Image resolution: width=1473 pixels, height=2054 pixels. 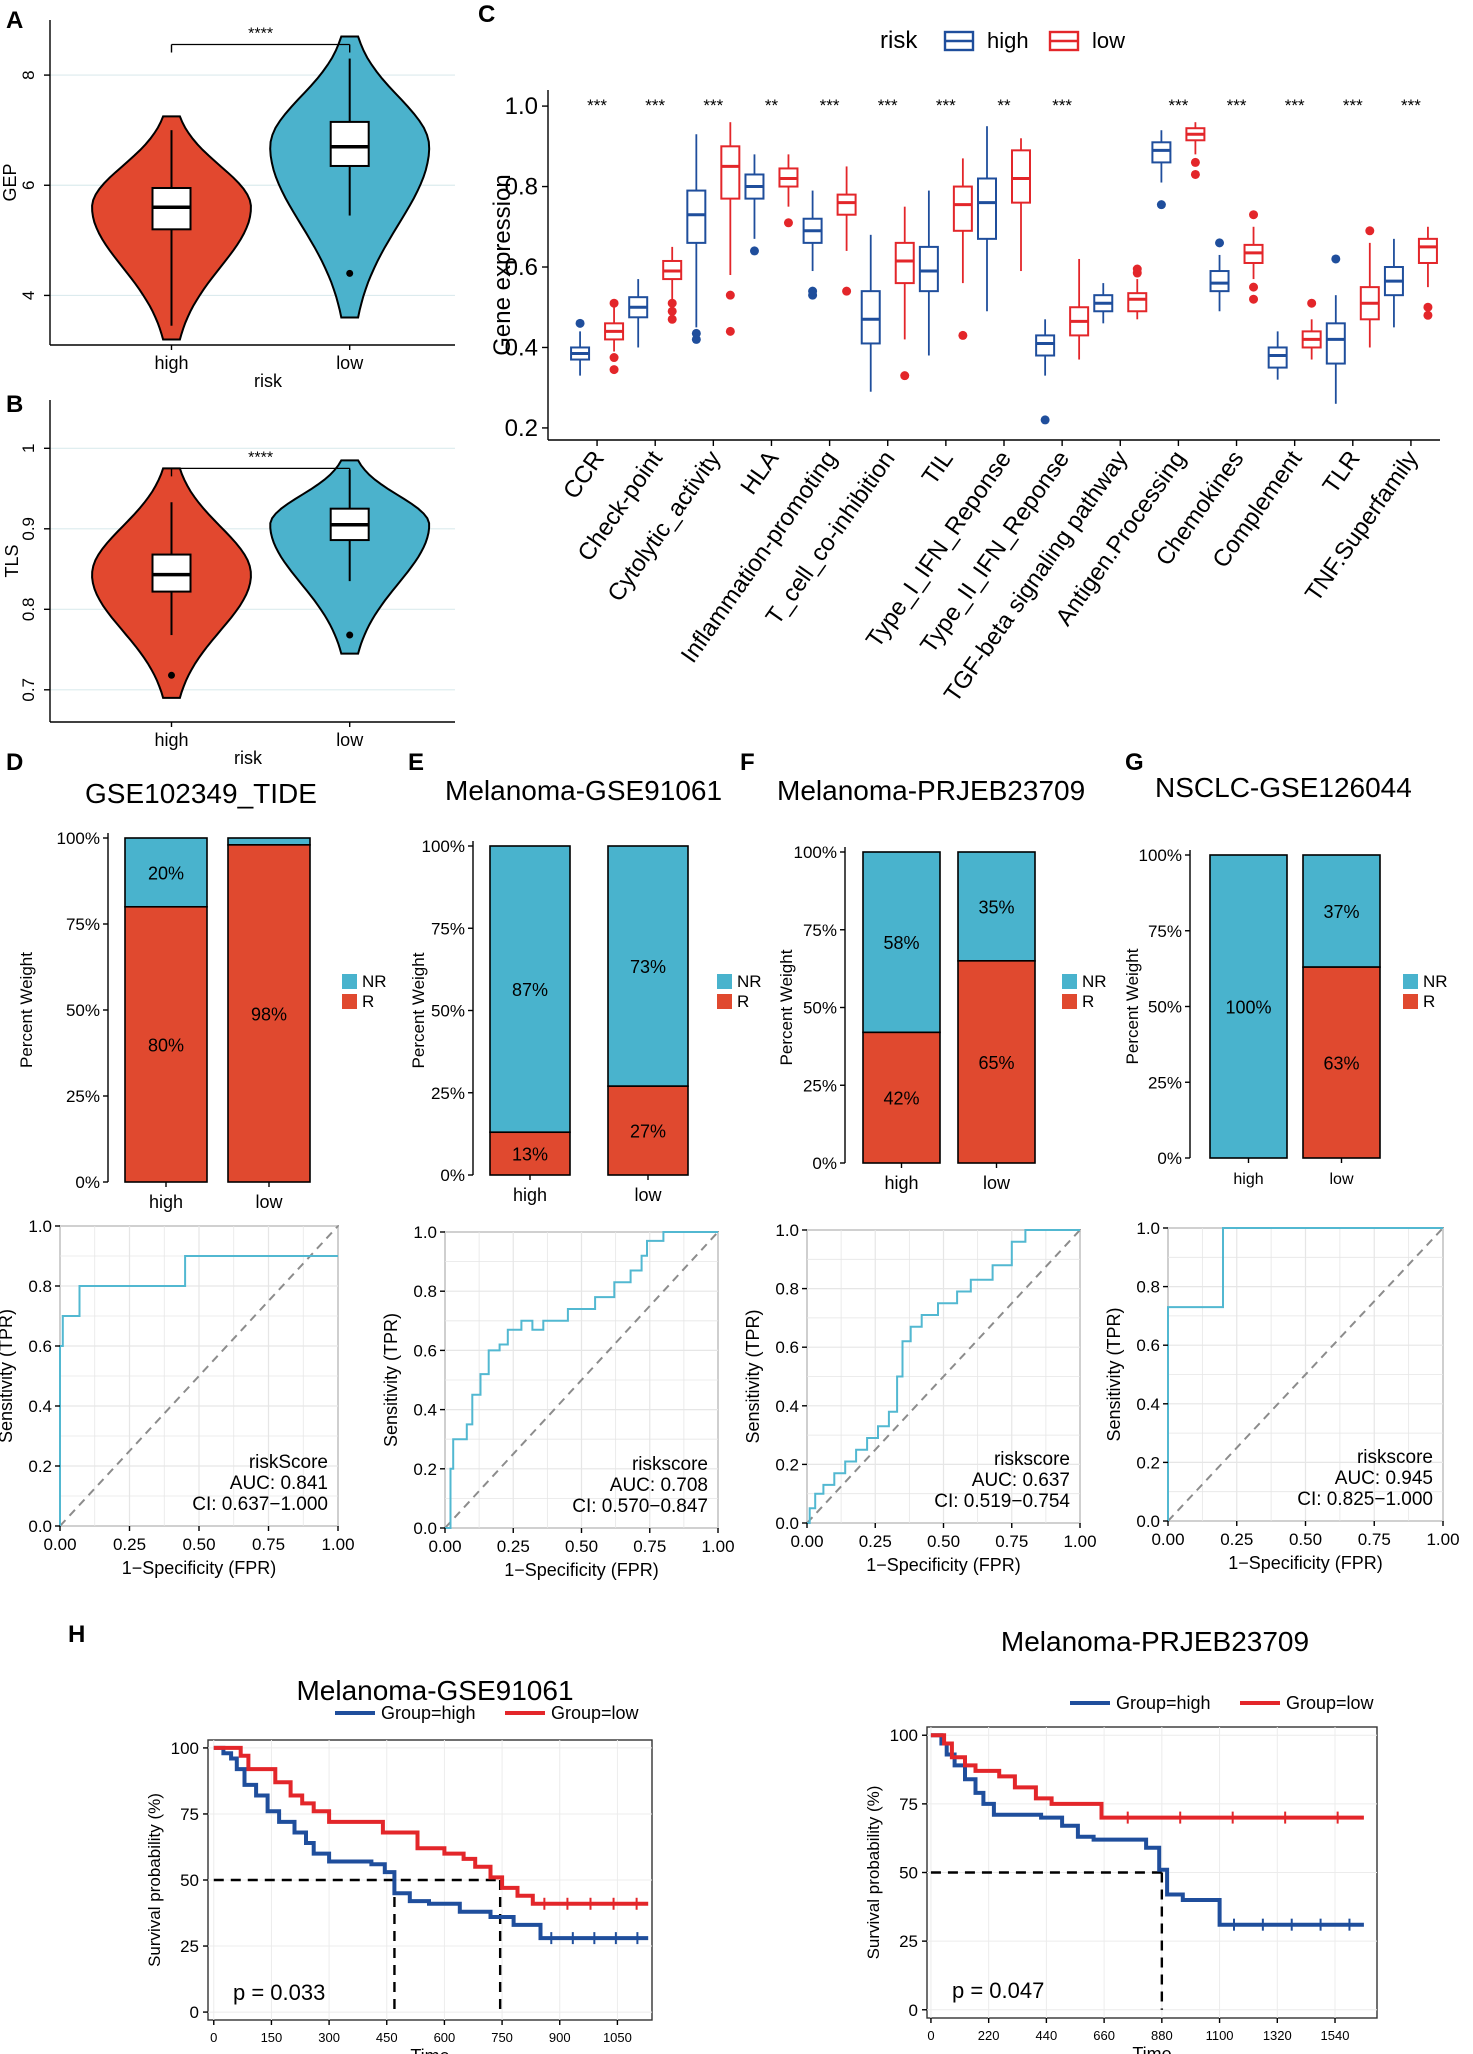 I want to click on bar-label-nr: 58%, so click(x=901, y=943).